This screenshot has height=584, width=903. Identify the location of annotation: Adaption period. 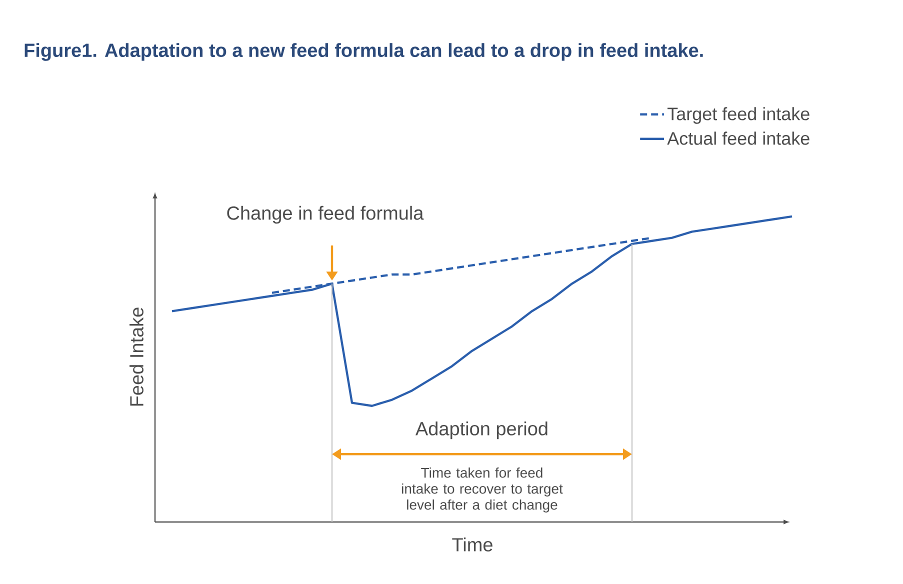
(481, 430).